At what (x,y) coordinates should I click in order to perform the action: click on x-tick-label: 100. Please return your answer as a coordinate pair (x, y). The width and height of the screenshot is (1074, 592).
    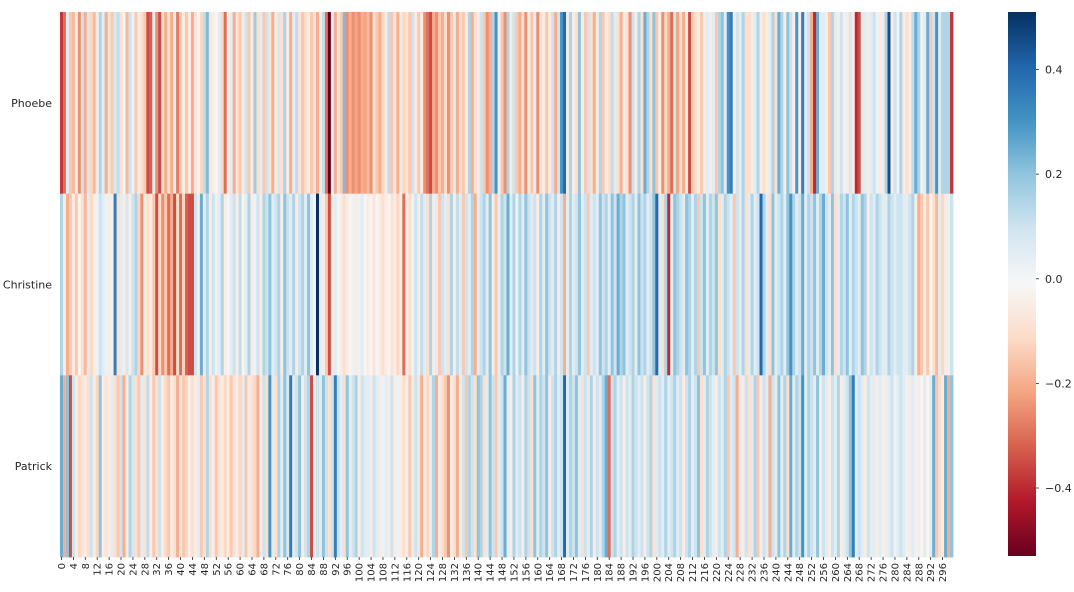
    Looking at the image, I should click on (360, 572).